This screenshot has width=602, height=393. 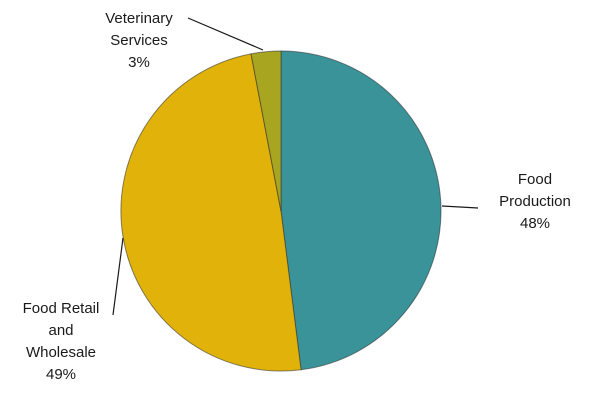 What do you see at coordinates (60, 330) in the screenshot?
I see `slice-label-1: and` at bounding box center [60, 330].